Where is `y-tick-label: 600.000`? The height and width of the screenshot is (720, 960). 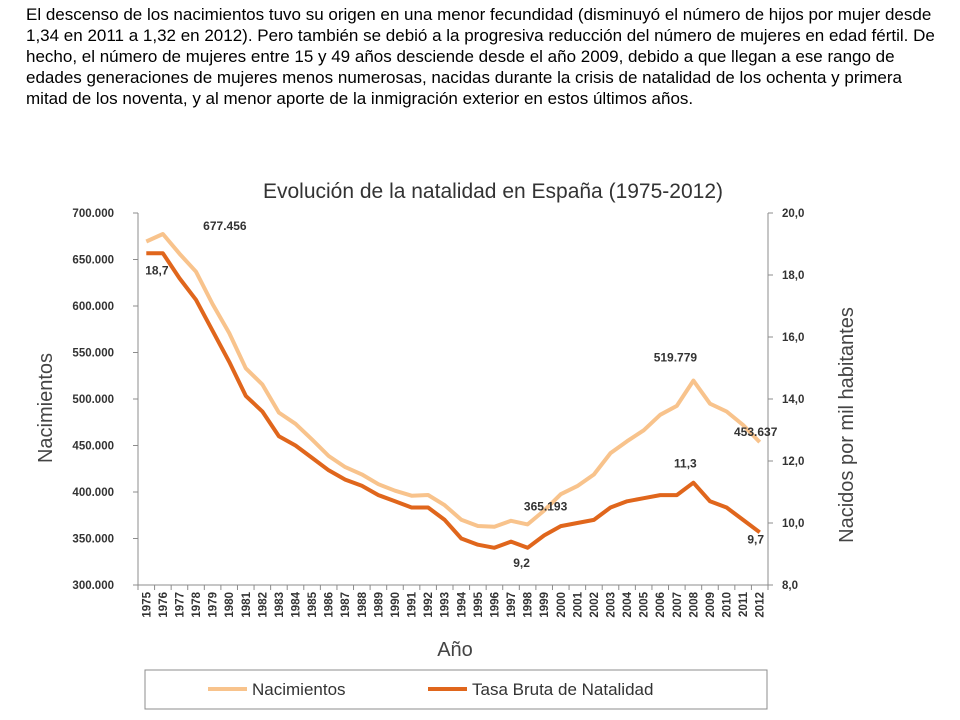
y-tick-label: 600.000 is located at coordinates (93, 307).